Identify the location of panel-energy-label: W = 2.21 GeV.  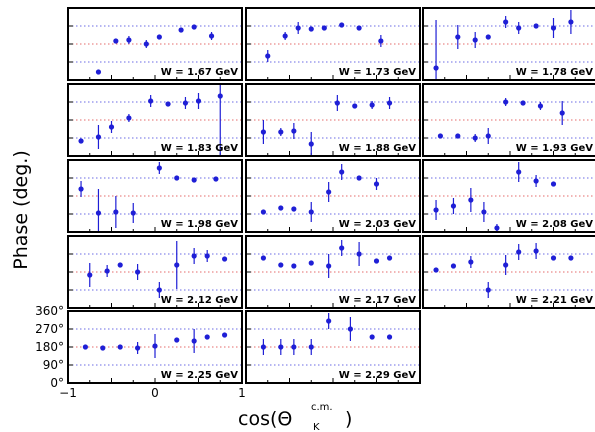
(555, 300).